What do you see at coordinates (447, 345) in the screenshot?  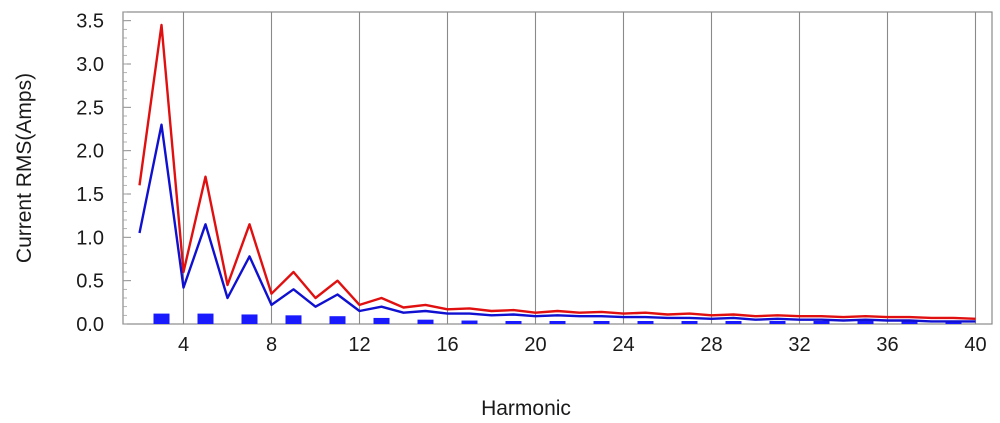 I see `x-tick-label: 16` at bounding box center [447, 345].